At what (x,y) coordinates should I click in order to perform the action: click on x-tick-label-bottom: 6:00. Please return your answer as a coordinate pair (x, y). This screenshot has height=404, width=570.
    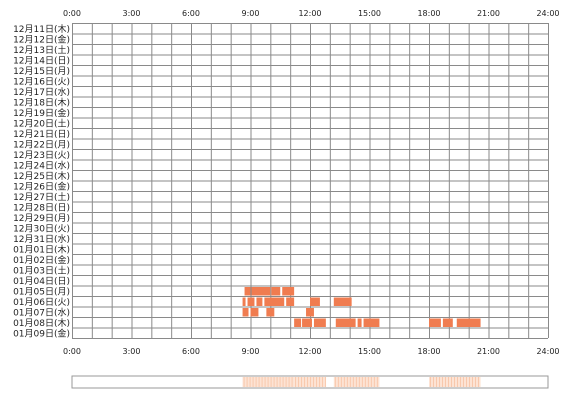
    Looking at the image, I should click on (191, 351).